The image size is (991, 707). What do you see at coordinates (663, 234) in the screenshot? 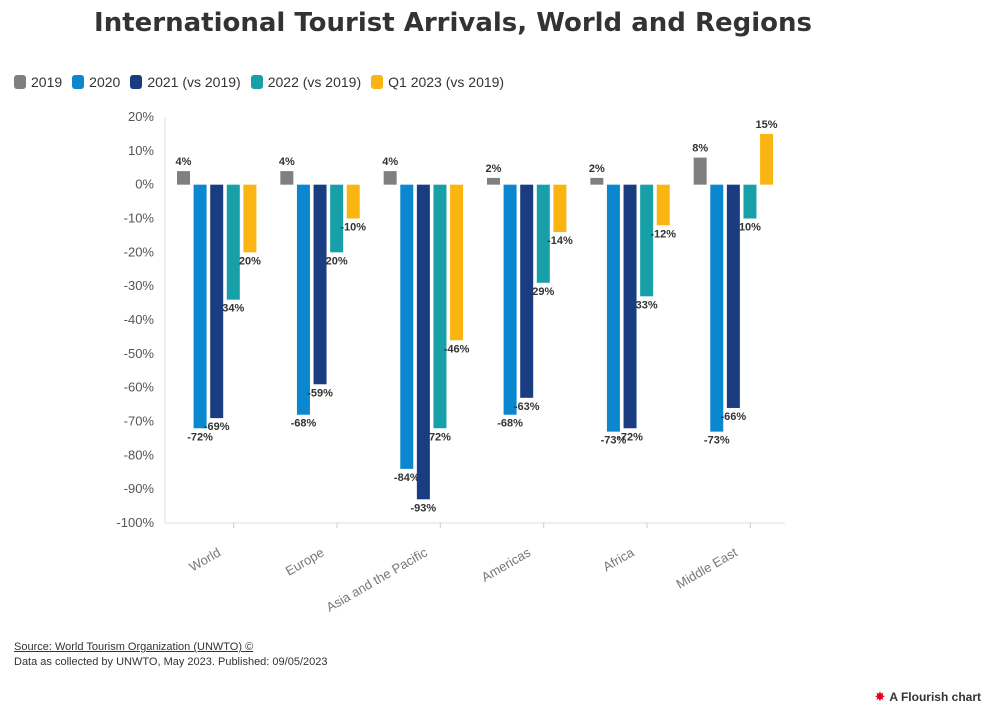
I see `data-label: -12%` at bounding box center [663, 234].